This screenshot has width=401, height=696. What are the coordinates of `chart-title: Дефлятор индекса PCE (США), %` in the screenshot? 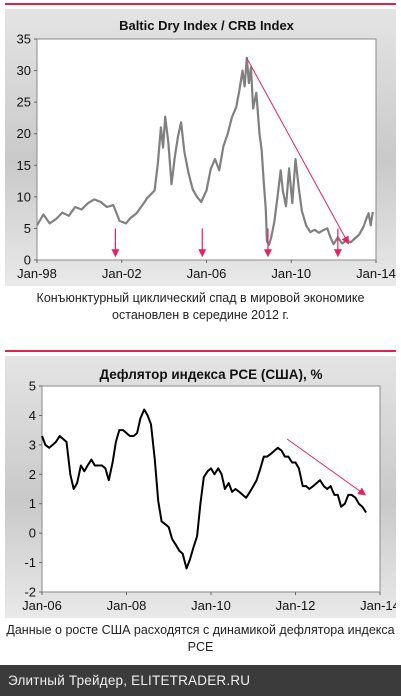 It's located at (210, 374).